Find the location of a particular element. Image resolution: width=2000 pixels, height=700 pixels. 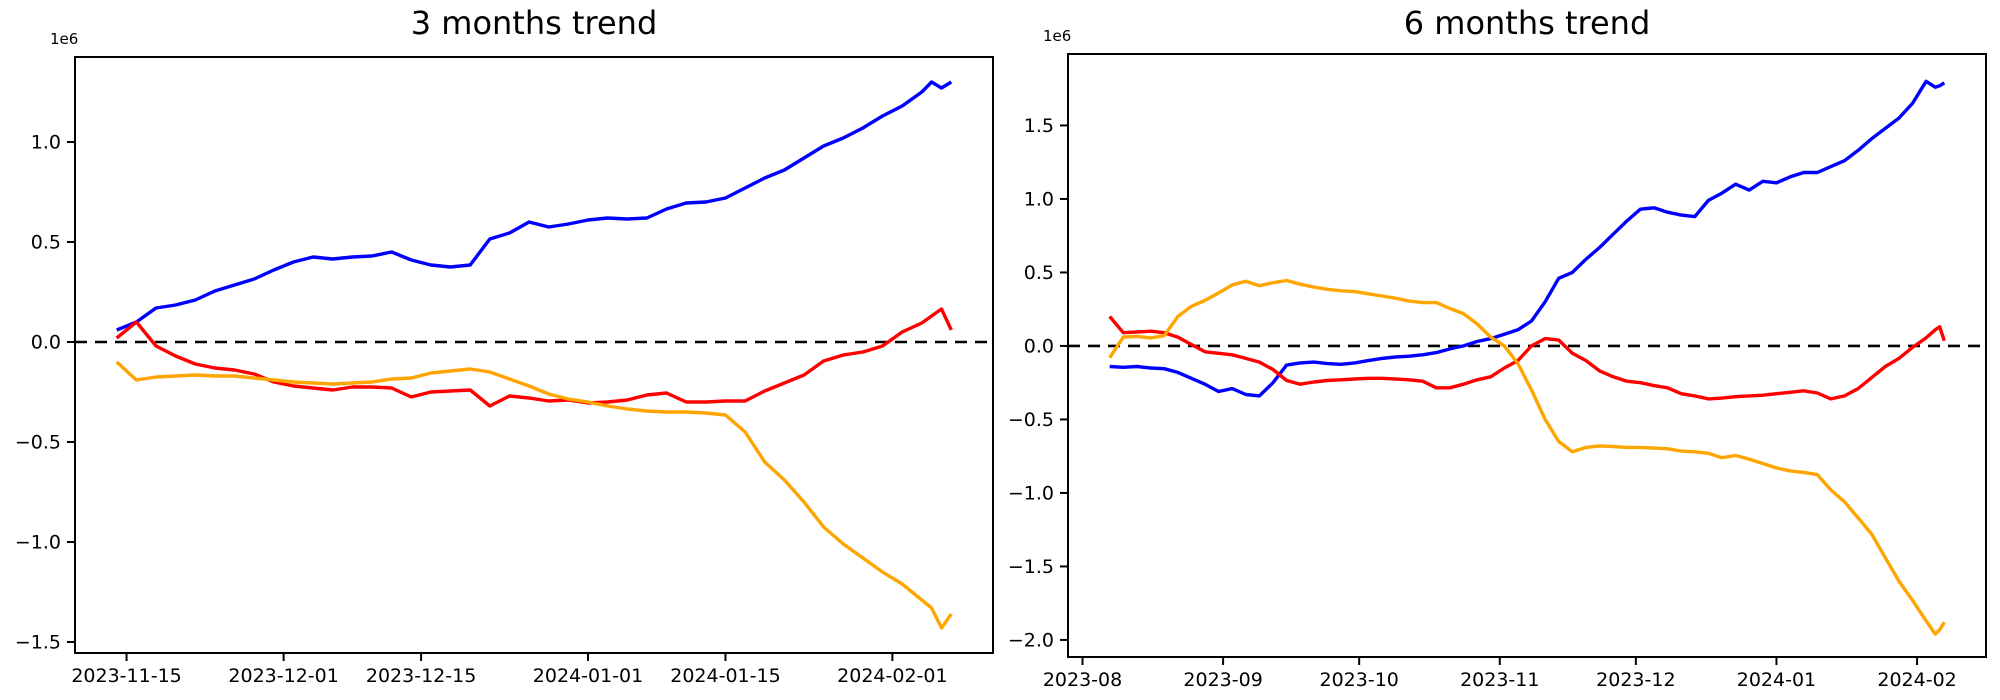

x-tick-label: 2024-01 is located at coordinates (1776, 680).